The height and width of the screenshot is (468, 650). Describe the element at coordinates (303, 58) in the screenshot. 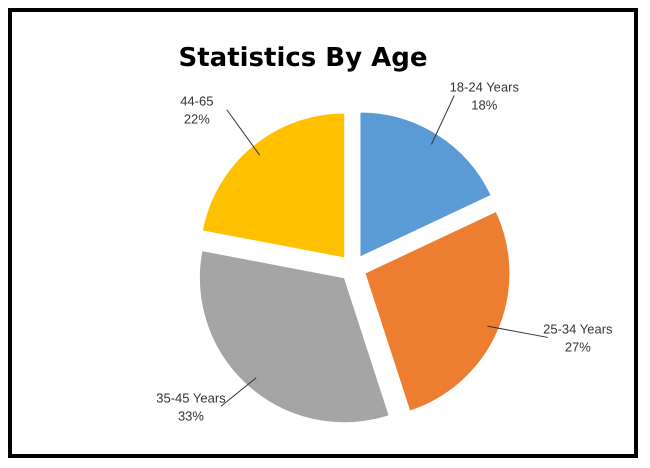

I see `chart-title: Statistics By Age` at that location.